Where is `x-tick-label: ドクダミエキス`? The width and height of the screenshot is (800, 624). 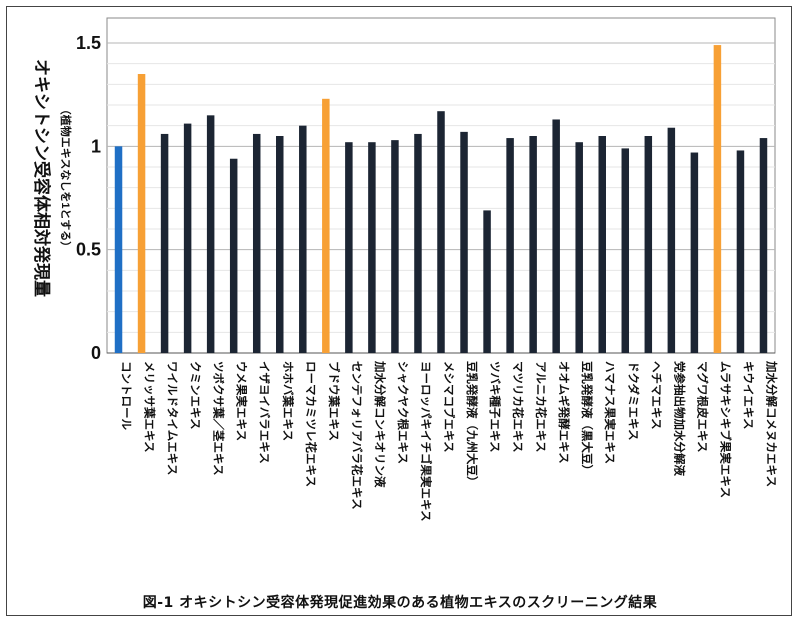
x-tick-label: ドクダミエキス is located at coordinates (633, 401).